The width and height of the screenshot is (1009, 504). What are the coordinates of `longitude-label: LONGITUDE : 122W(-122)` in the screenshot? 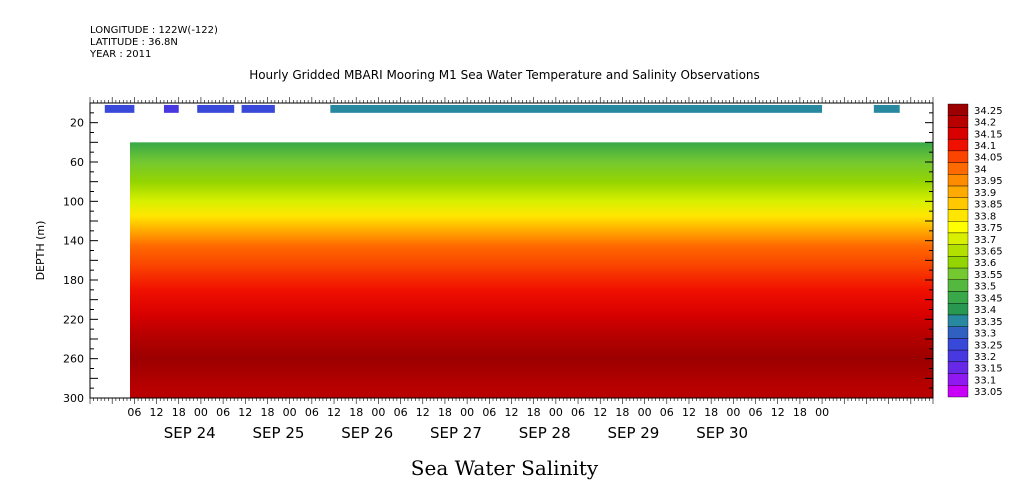 It's located at (154, 30).